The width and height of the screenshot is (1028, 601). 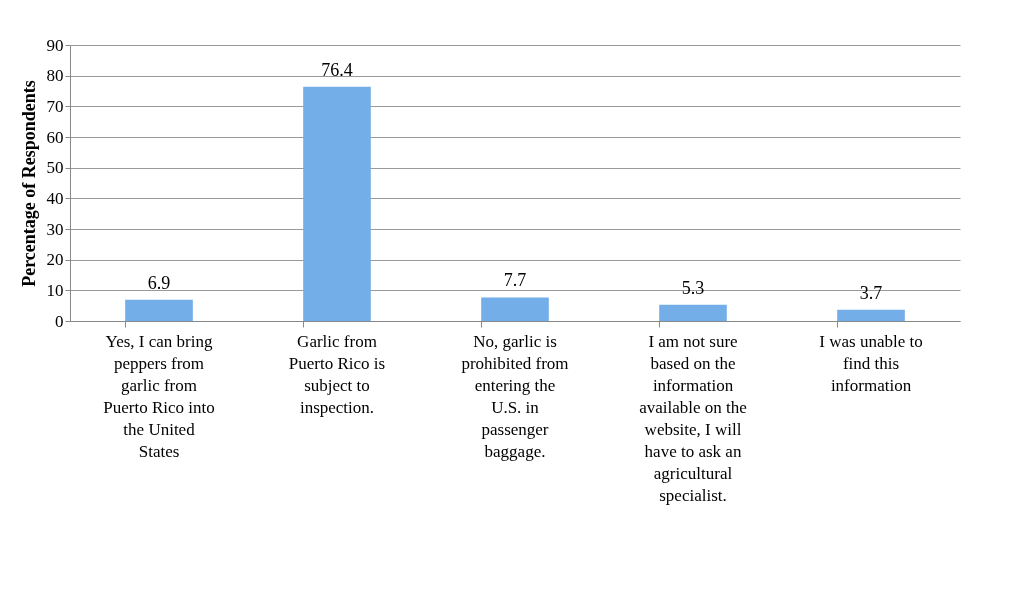 I want to click on y-tick-label: 80, so click(x=55, y=76).